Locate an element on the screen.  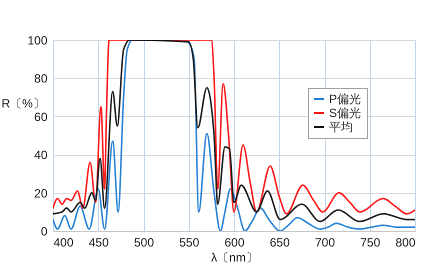
y-axis-title: R〔%〕 is located at coordinates (23, 103).